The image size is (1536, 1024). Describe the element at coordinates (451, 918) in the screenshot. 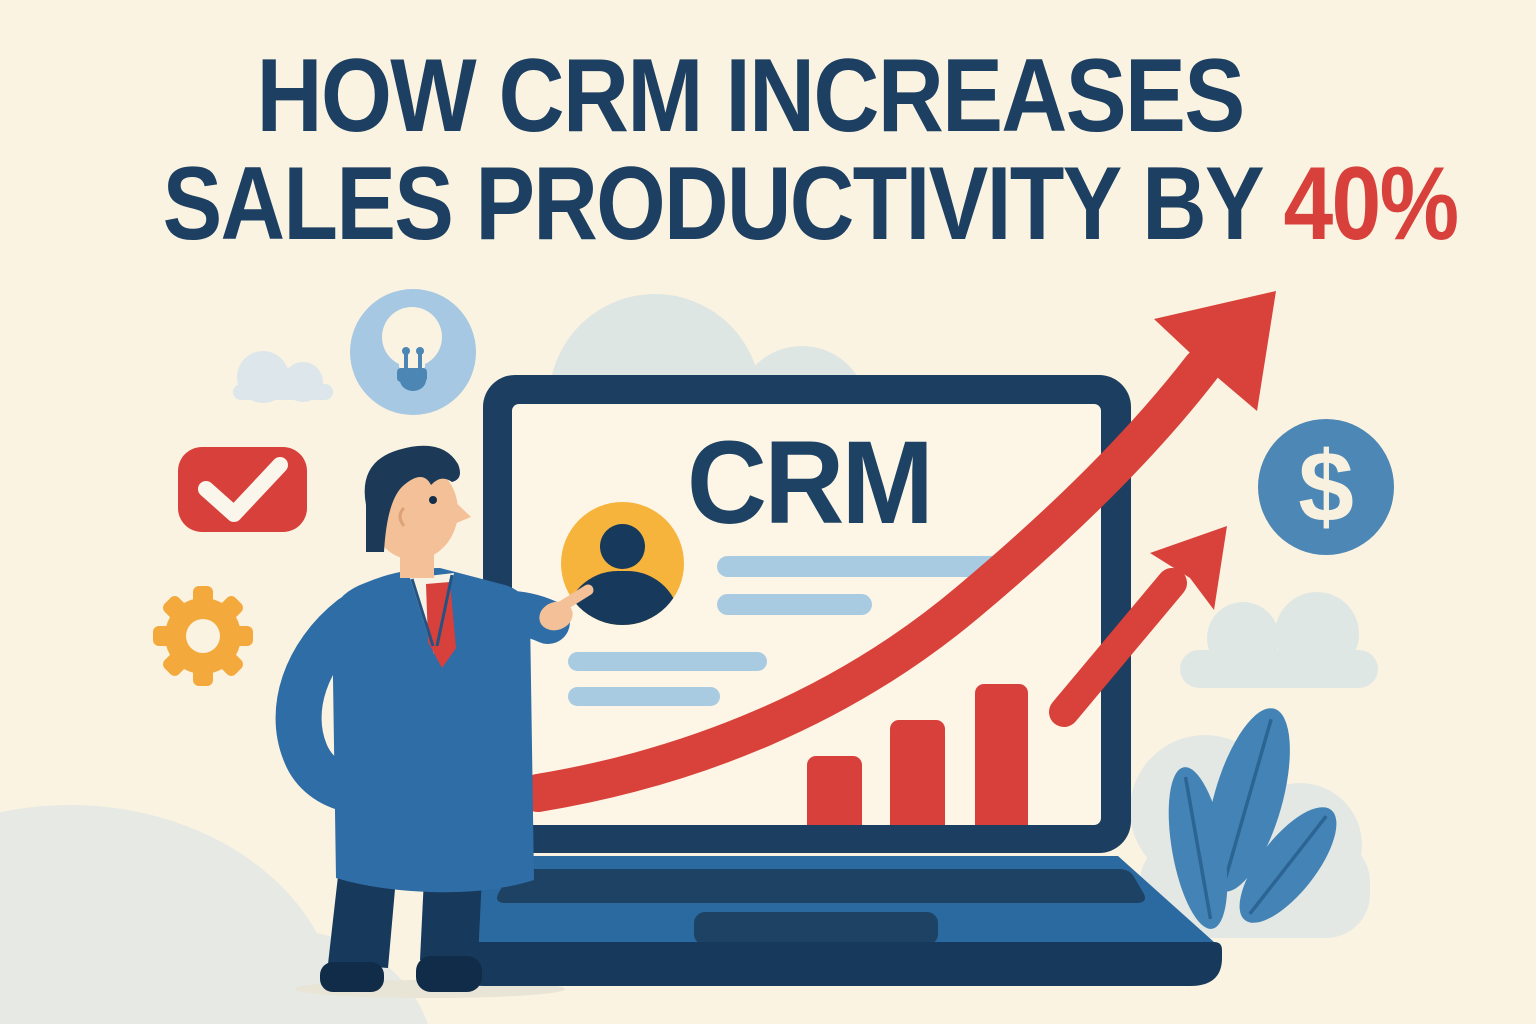

I see `man-right-leg` at that location.